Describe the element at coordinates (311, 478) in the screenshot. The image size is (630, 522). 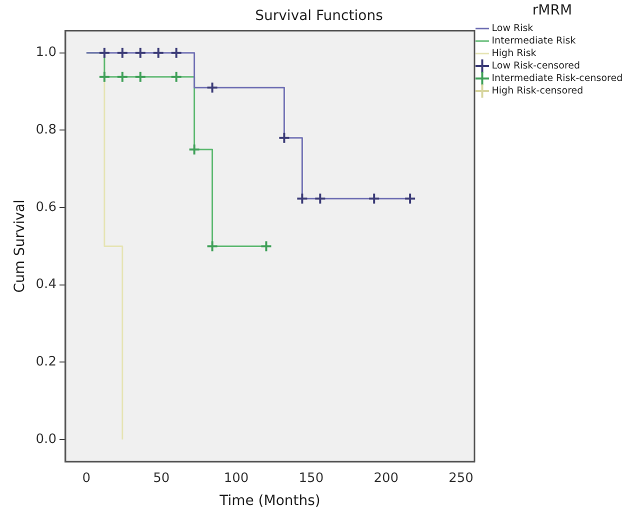
I see `x-tick-label: 150` at that location.